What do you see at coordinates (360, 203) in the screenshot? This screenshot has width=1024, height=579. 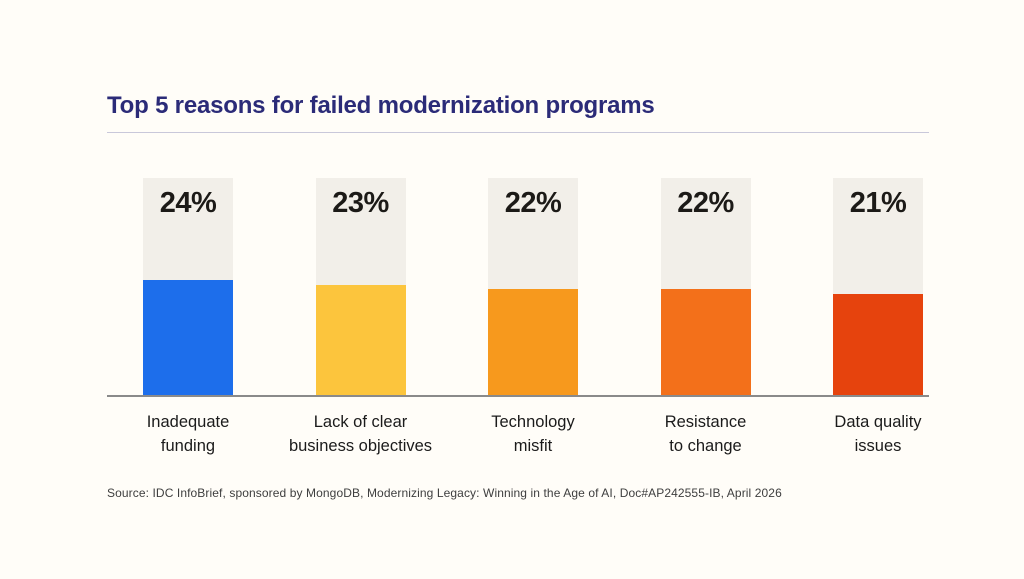 I see `bar-value-label: 23%` at bounding box center [360, 203].